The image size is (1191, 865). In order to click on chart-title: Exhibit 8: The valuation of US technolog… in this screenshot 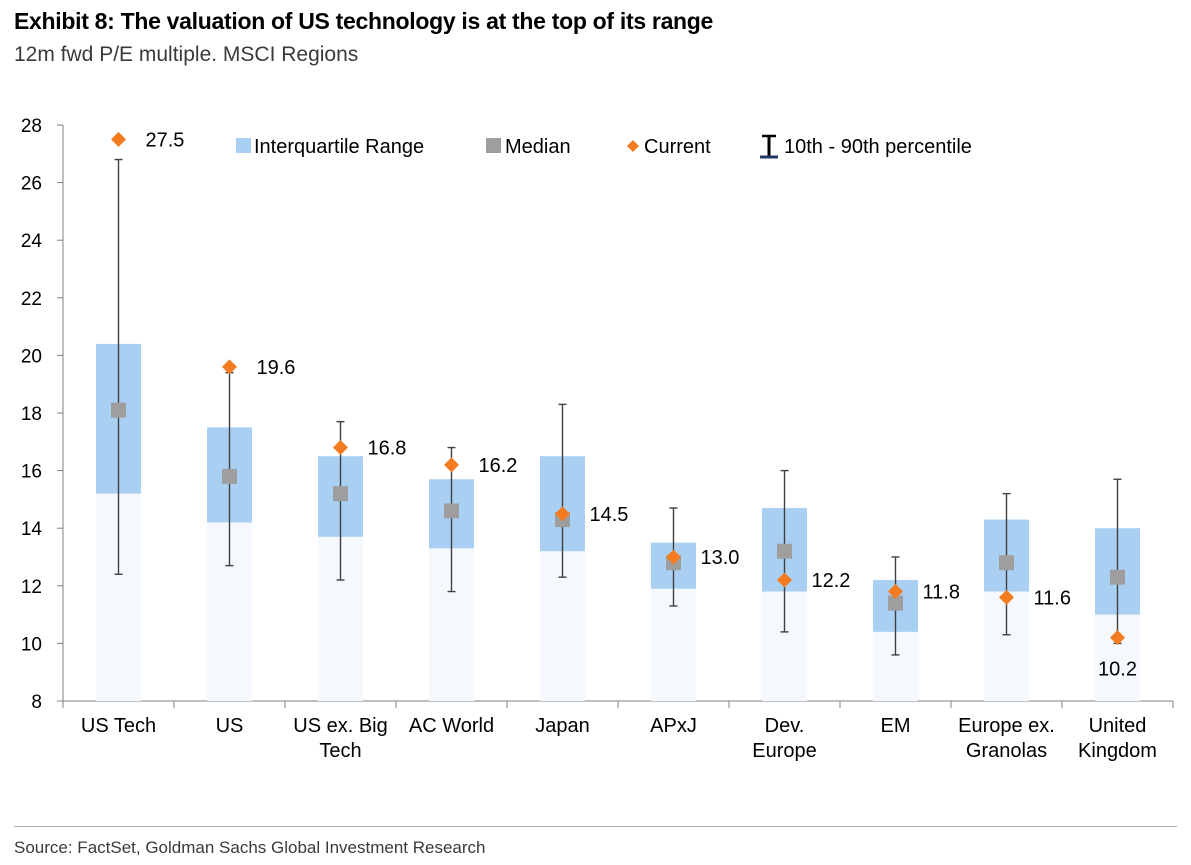, I will do `click(364, 21)`.